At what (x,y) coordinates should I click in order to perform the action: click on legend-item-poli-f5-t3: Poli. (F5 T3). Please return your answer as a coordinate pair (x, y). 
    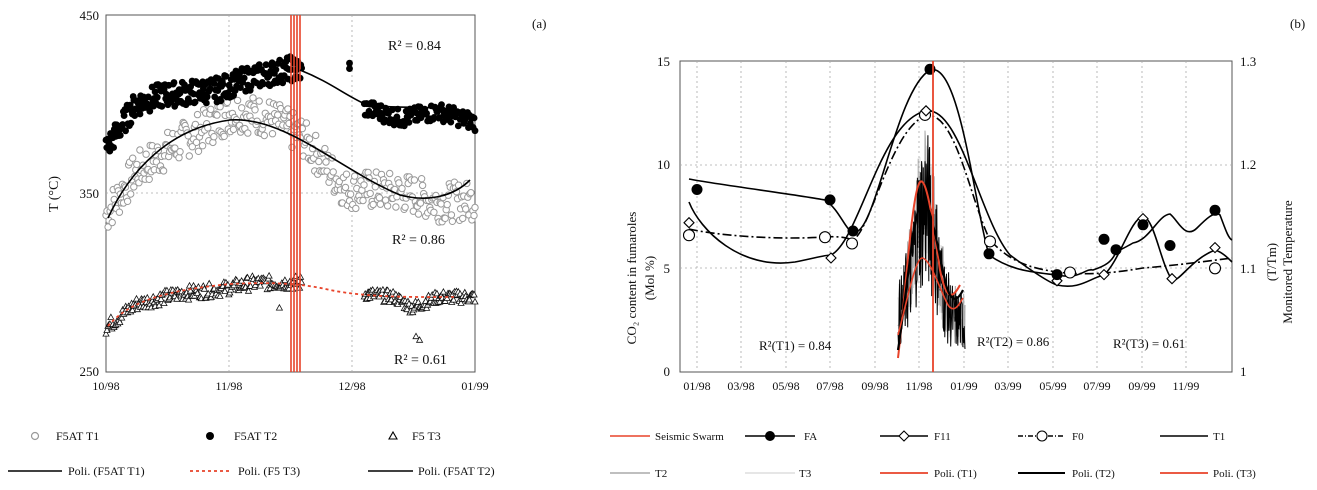
    Looking at the image, I should click on (245, 471).